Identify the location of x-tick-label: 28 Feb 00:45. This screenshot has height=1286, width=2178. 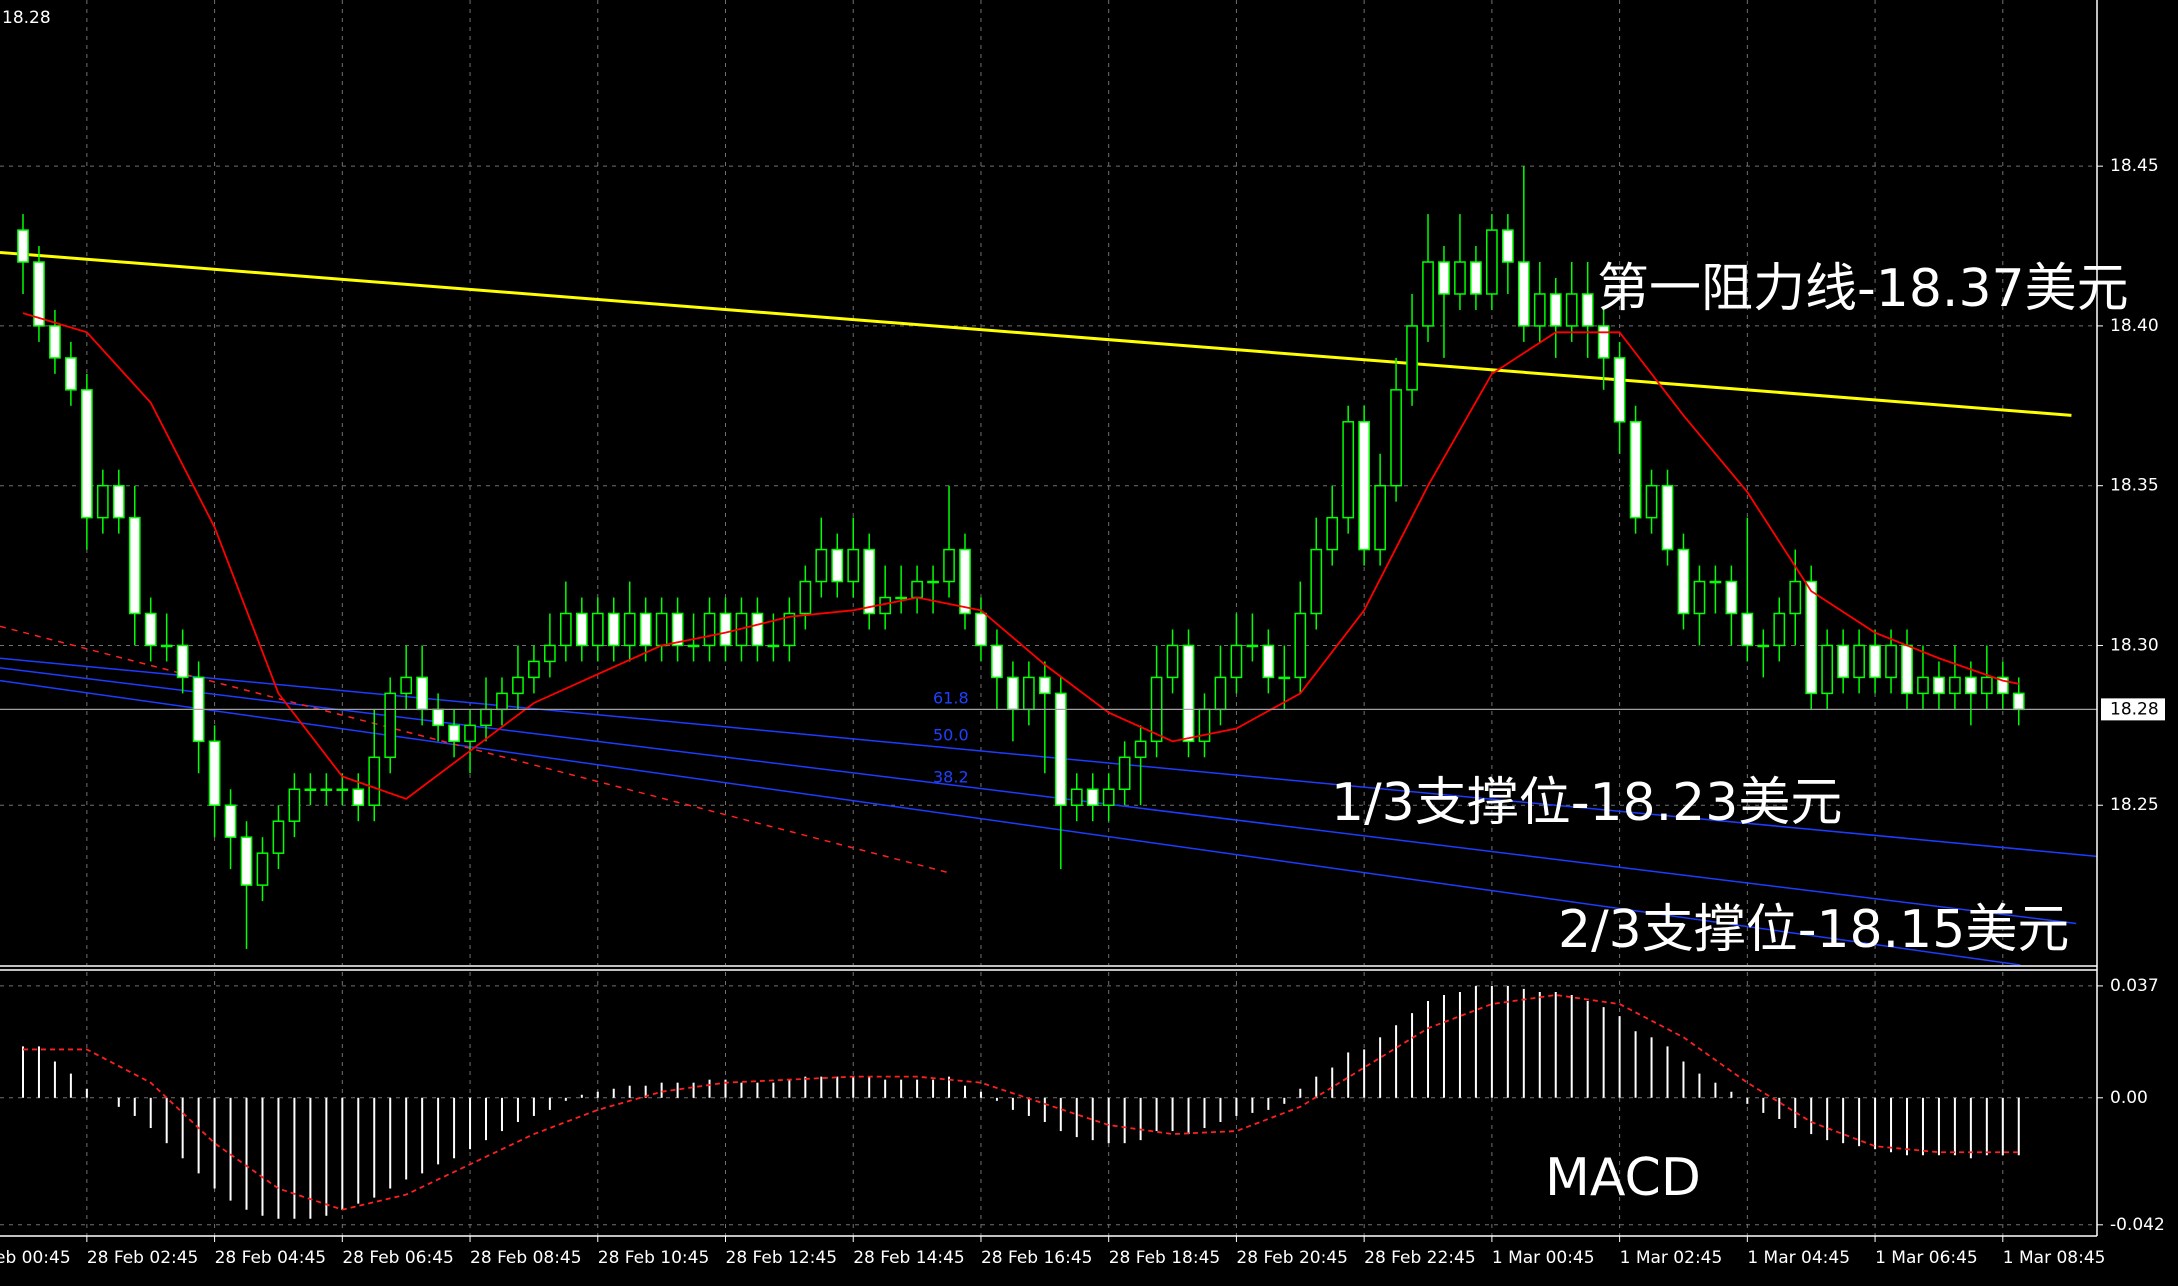
(35, 1258).